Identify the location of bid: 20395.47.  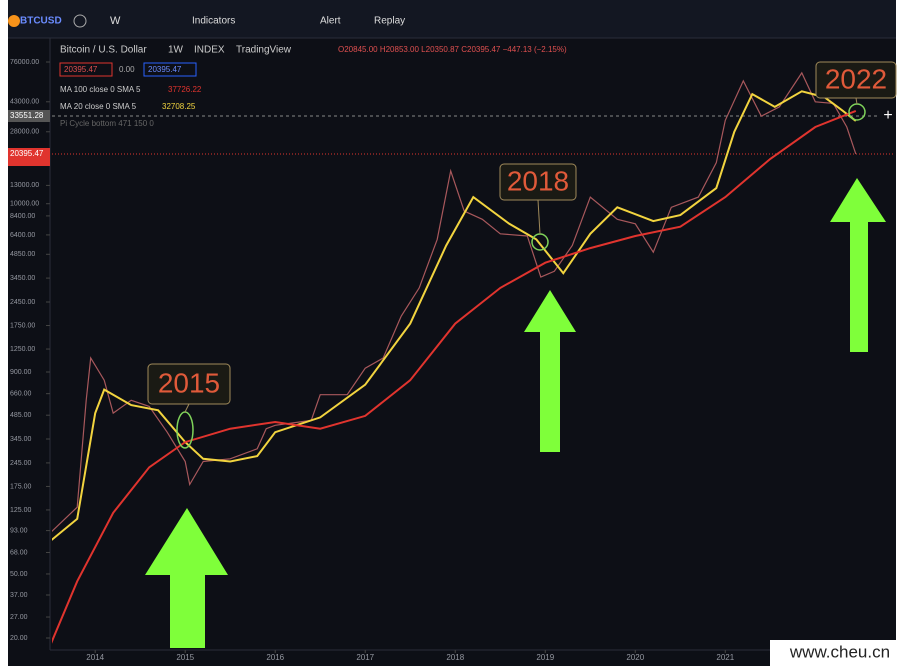
(81, 69).